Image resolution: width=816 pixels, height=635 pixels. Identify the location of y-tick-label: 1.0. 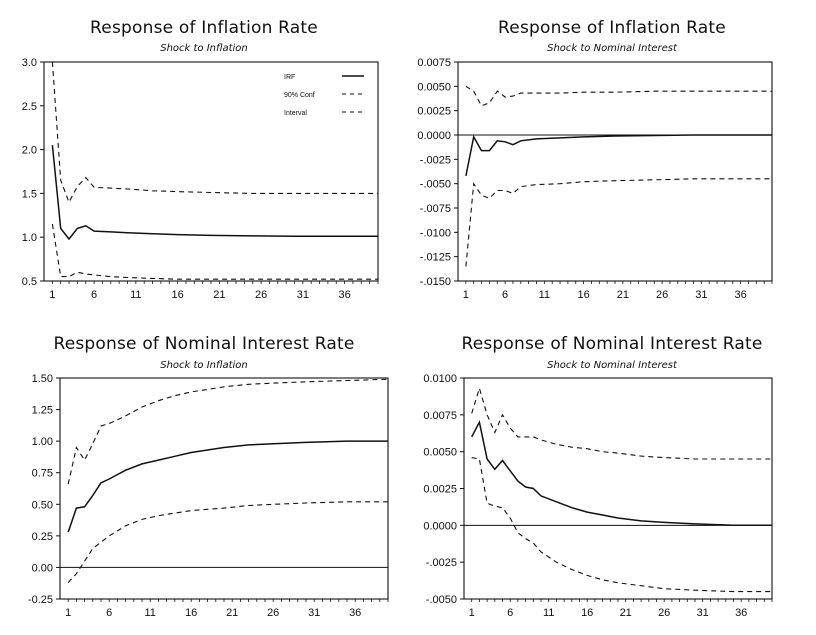
(29, 238).